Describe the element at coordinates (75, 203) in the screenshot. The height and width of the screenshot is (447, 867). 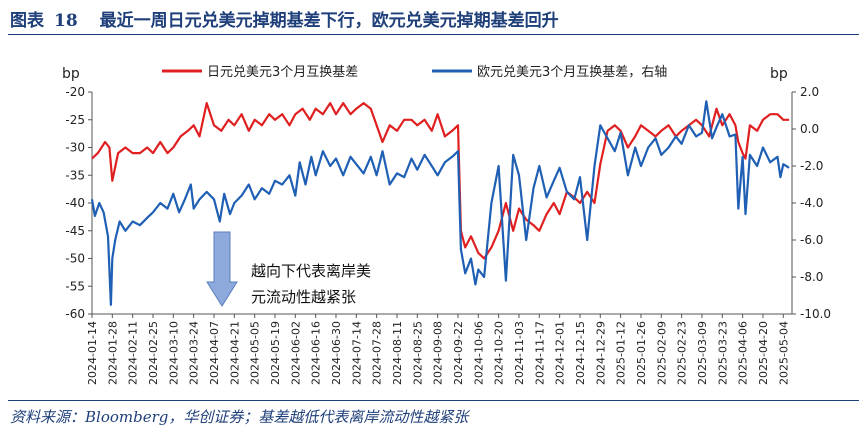
I see `y-left-tick-label: -40` at that location.